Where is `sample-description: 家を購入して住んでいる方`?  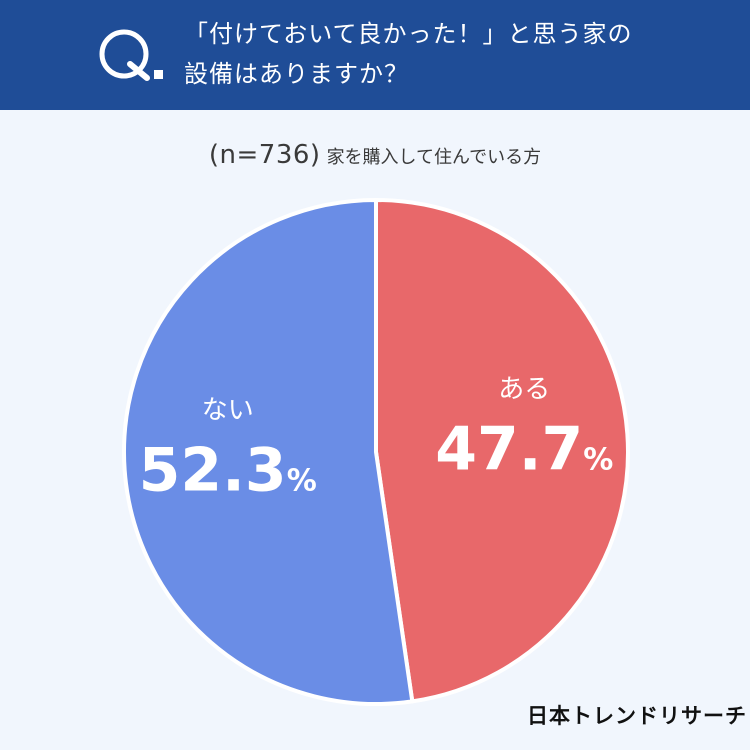 sample-description: 家を購入して住んでいる方 is located at coordinates (434, 157).